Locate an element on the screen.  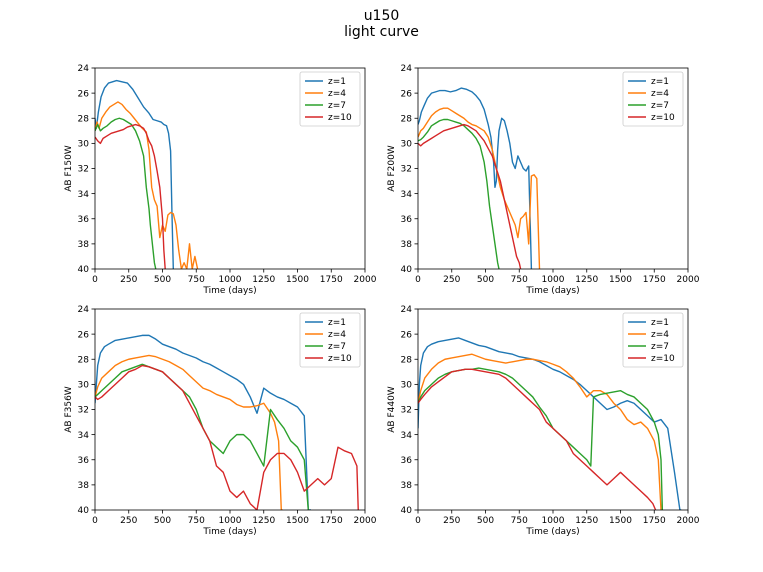
y-tick-label: 28 is located at coordinates (84, 360).